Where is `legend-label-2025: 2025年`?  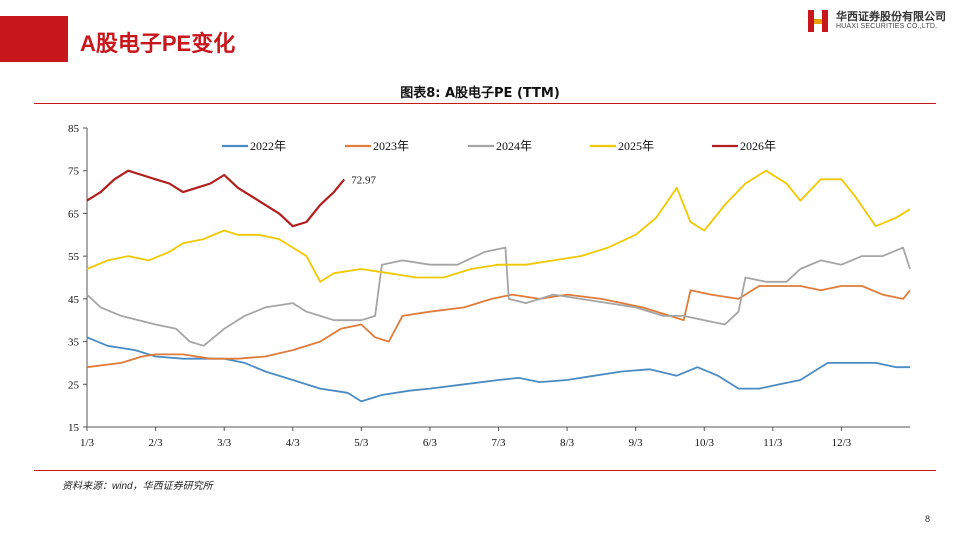
legend-label-2025: 2025年 is located at coordinates (636, 146).